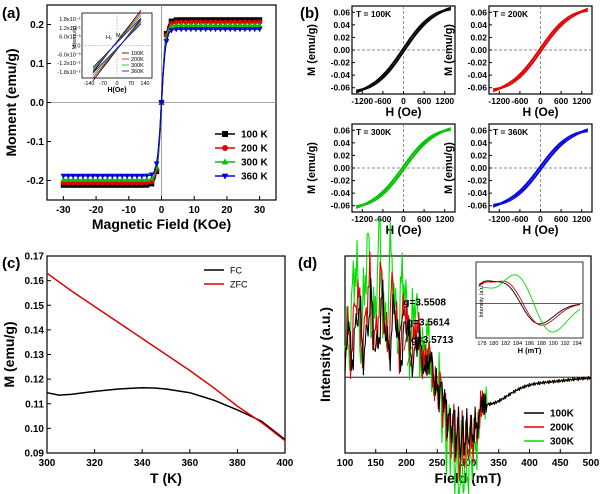 The height and width of the screenshot is (494, 602). What do you see at coordinates (35, 306) in the screenshot?
I see `y-tick-label: 0.15` at bounding box center [35, 306].